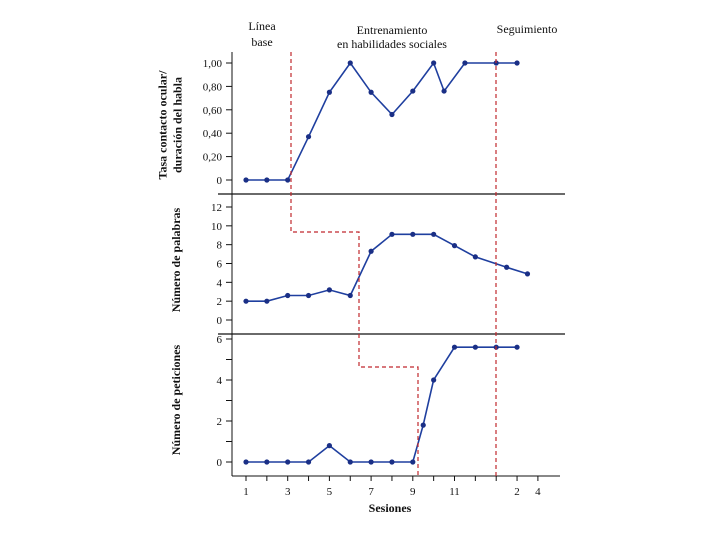 This screenshot has width=720, height=540. I want to click on y-axis-label: duración del habla, so click(178, 125).